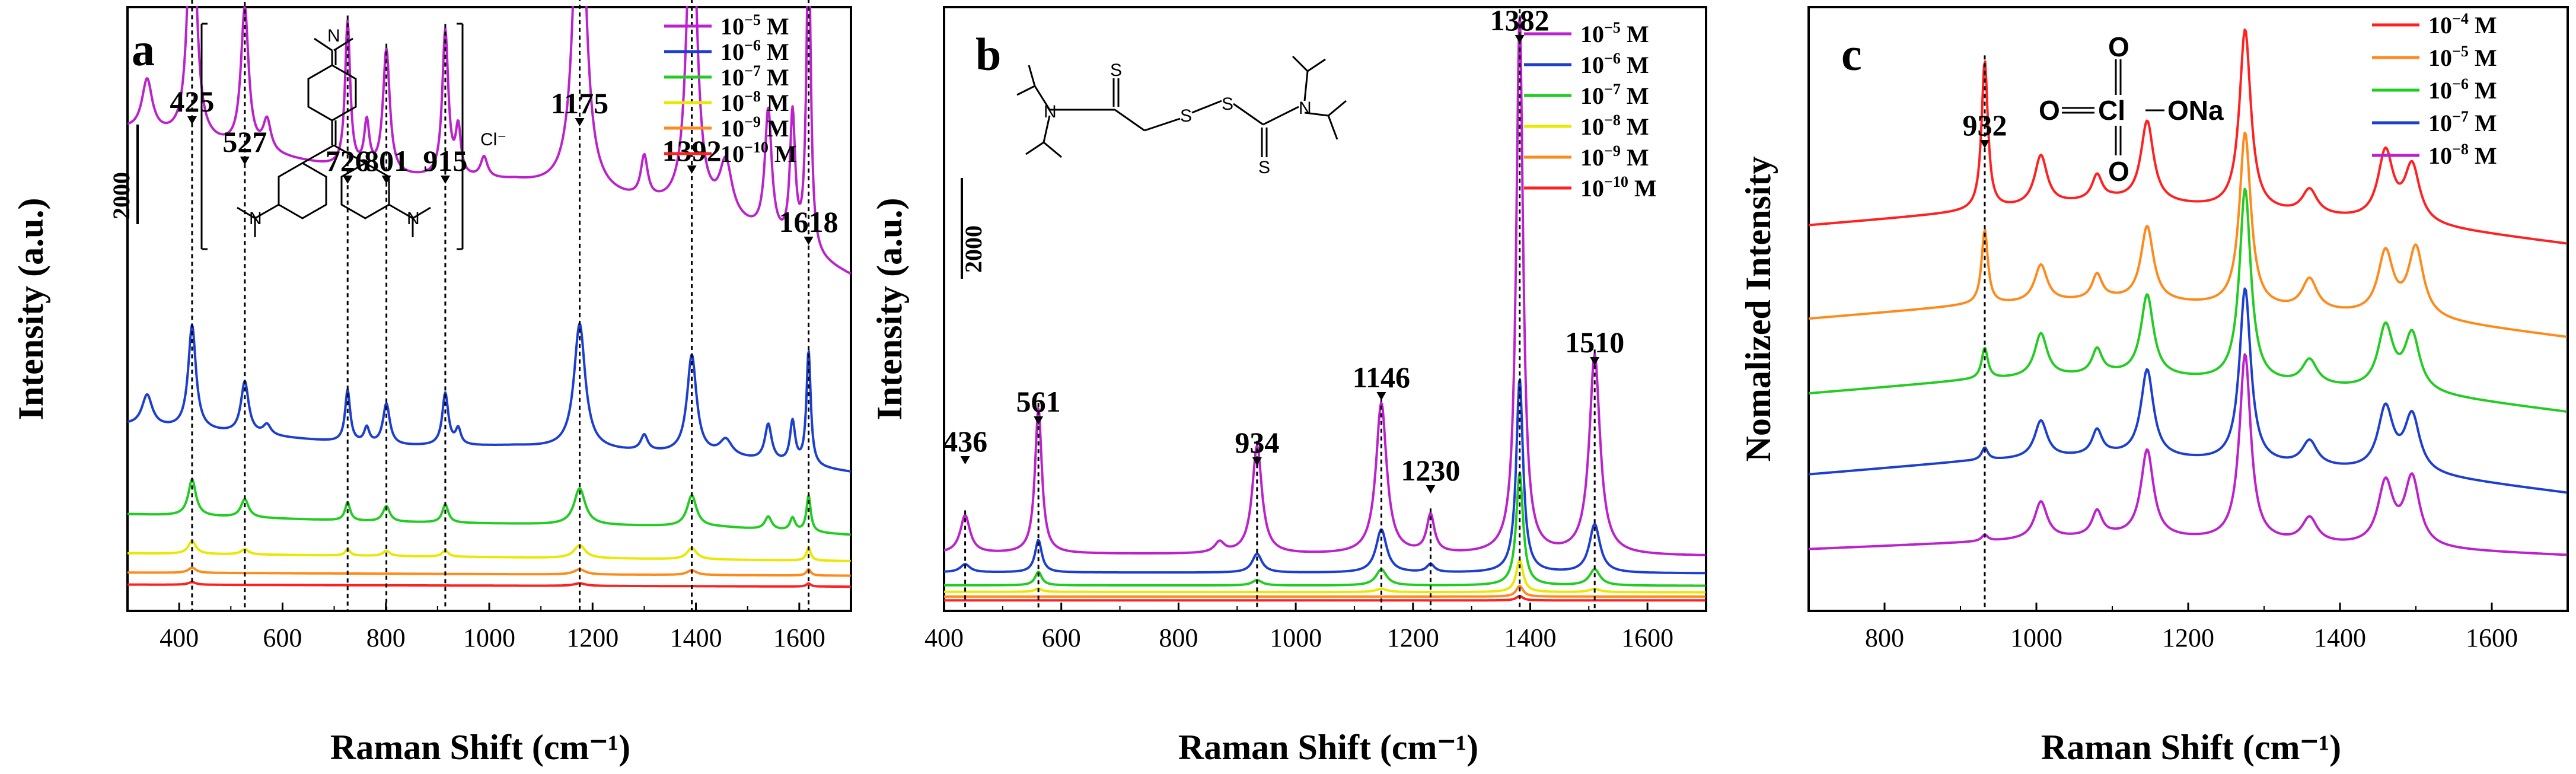 This screenshot has width=2576, height=774. I want to click on peak-label: 801, so click(386, 160).